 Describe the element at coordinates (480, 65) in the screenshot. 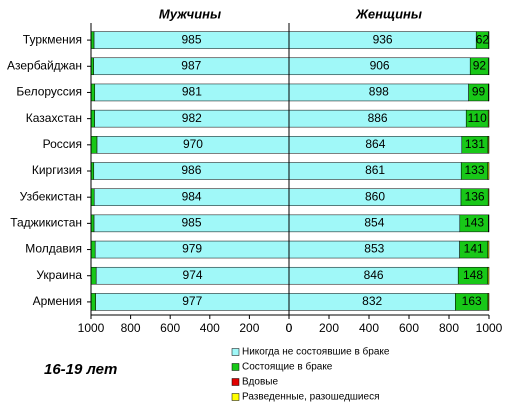

I see `data-label: 92` at that location.